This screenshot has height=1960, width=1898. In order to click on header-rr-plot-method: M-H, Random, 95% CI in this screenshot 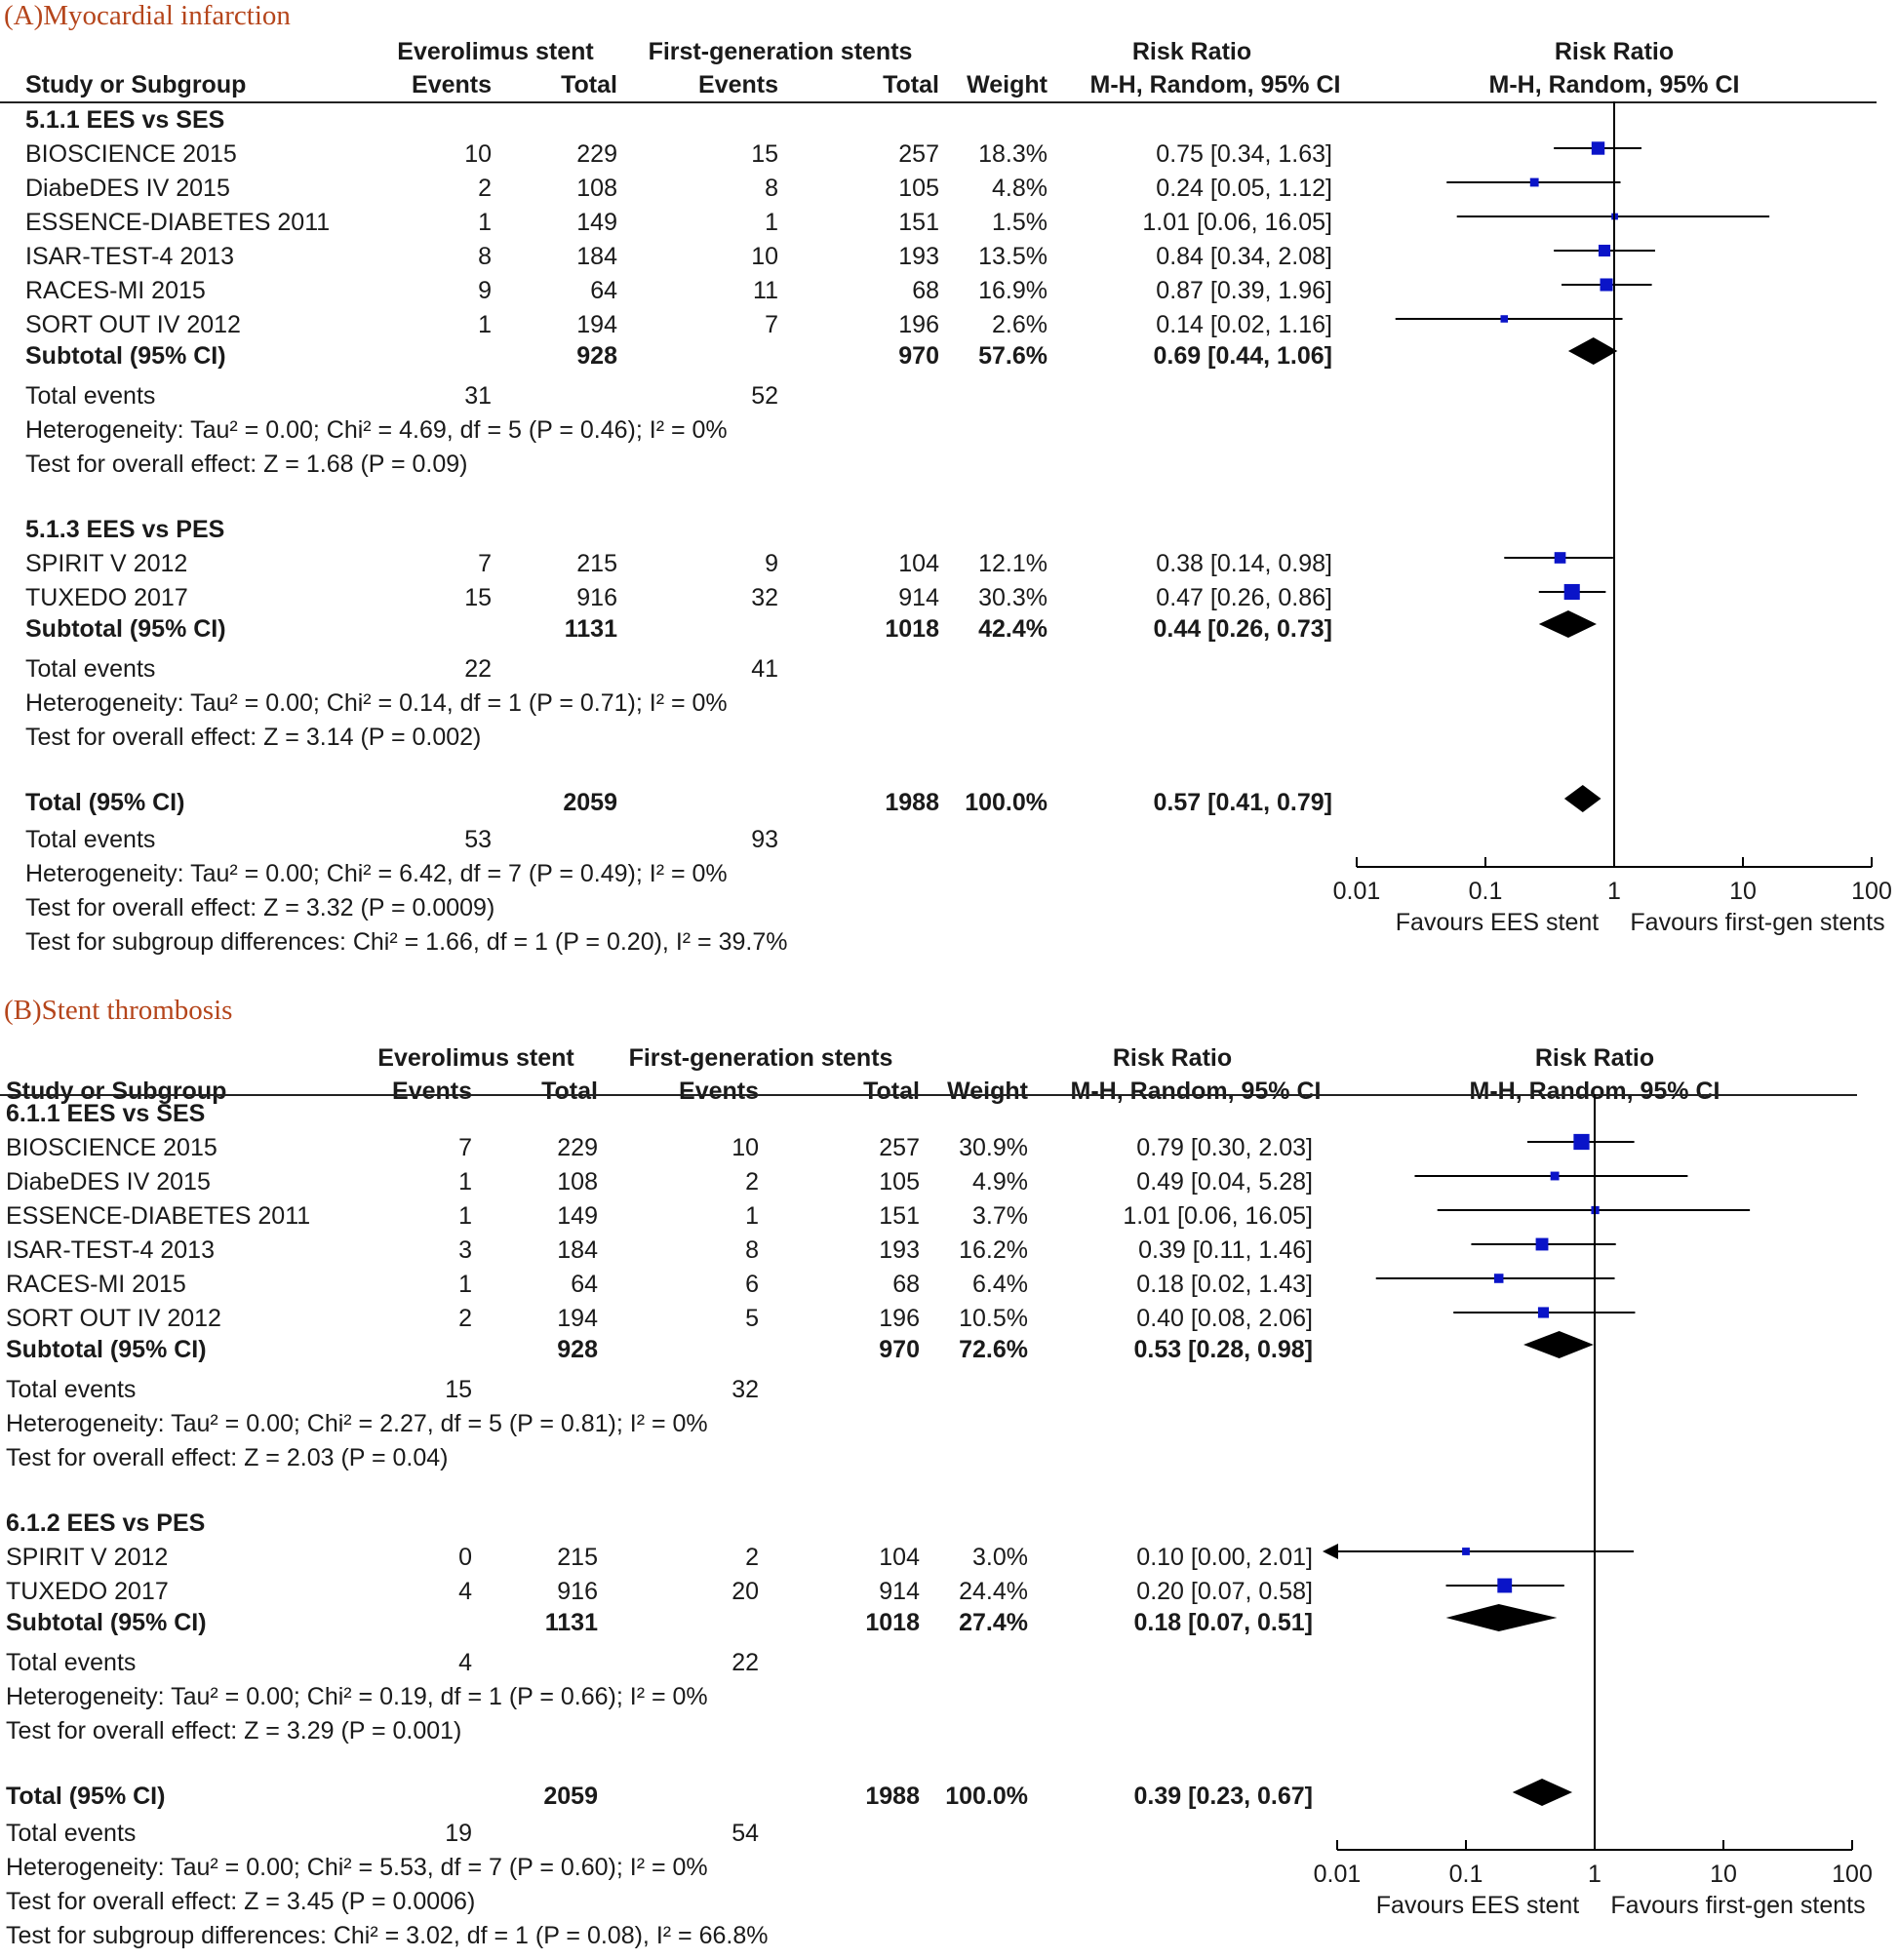, I will do `click(1614, 84)`.